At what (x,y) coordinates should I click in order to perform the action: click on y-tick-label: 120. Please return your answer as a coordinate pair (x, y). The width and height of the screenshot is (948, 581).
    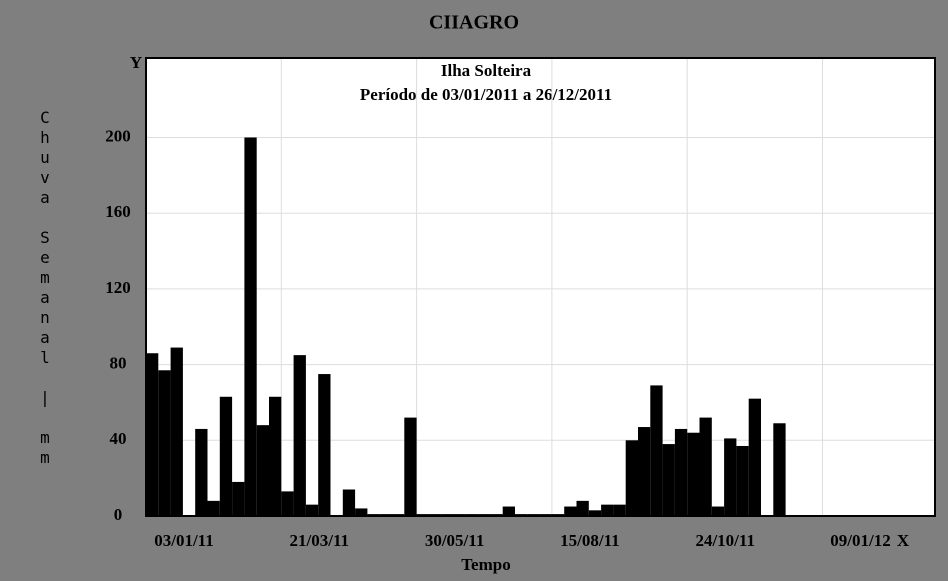
    Looking at the image, I should click on (118, 287).